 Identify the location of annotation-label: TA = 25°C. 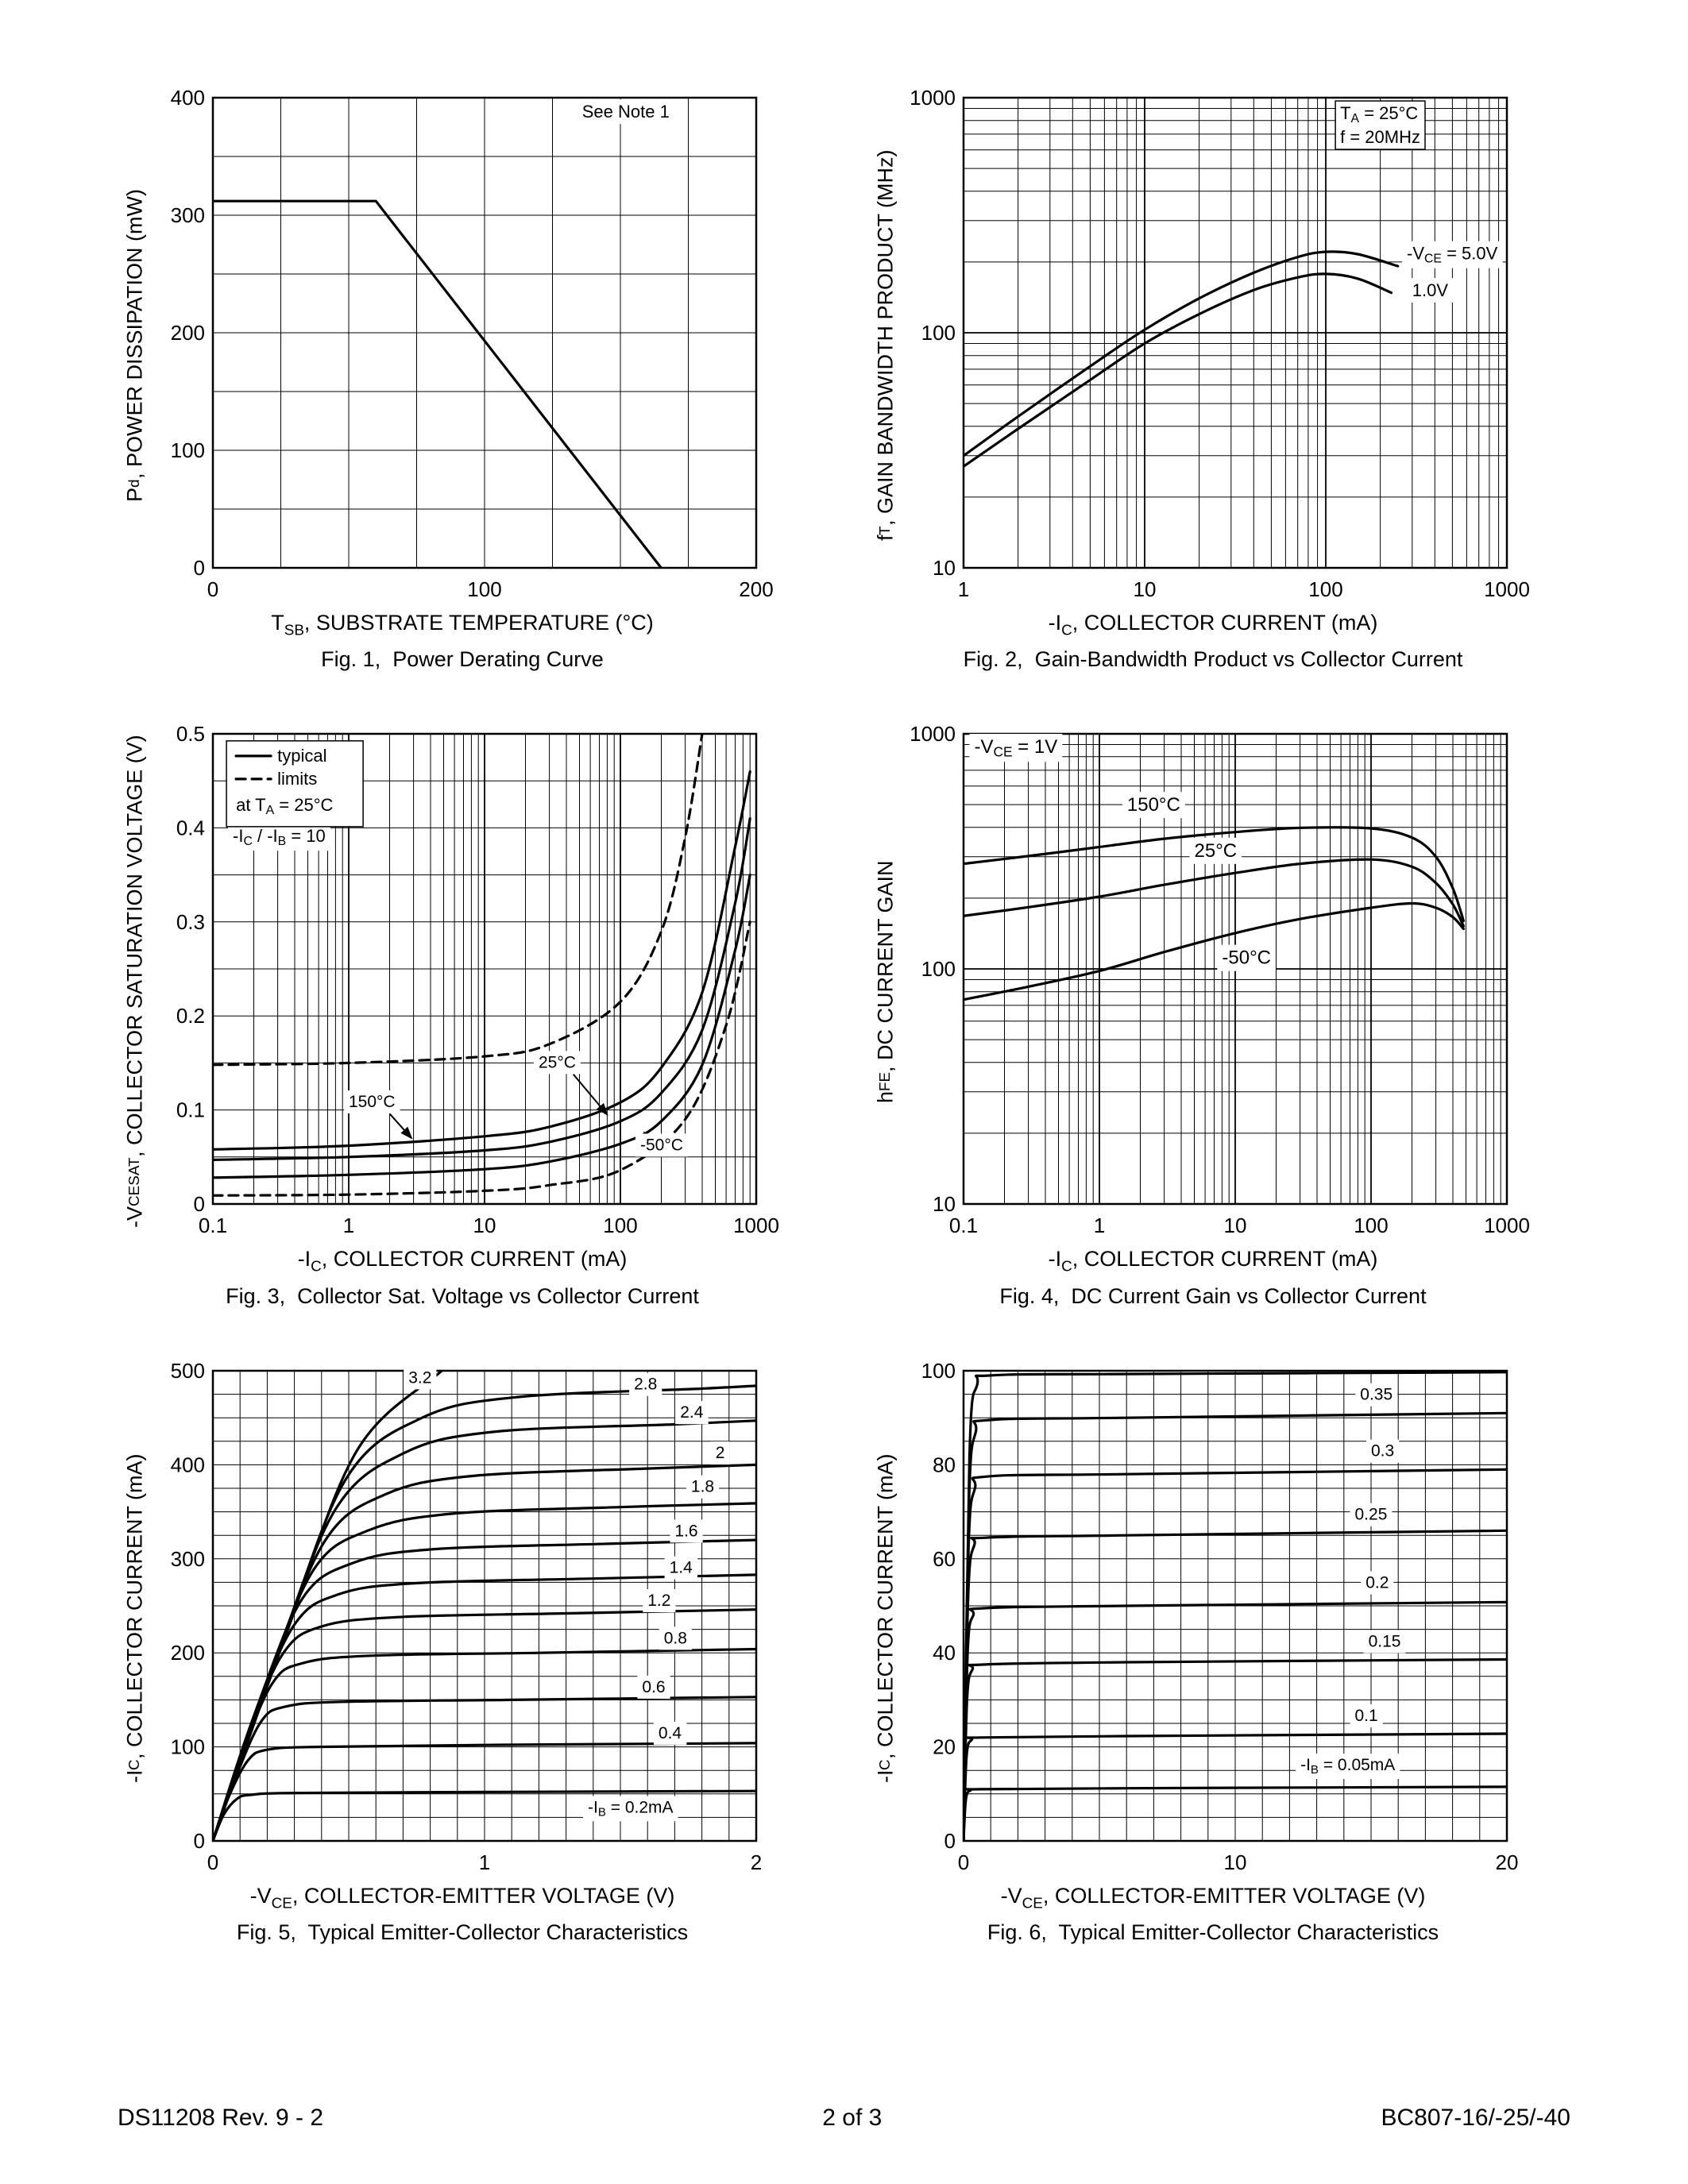
(1379, 114).